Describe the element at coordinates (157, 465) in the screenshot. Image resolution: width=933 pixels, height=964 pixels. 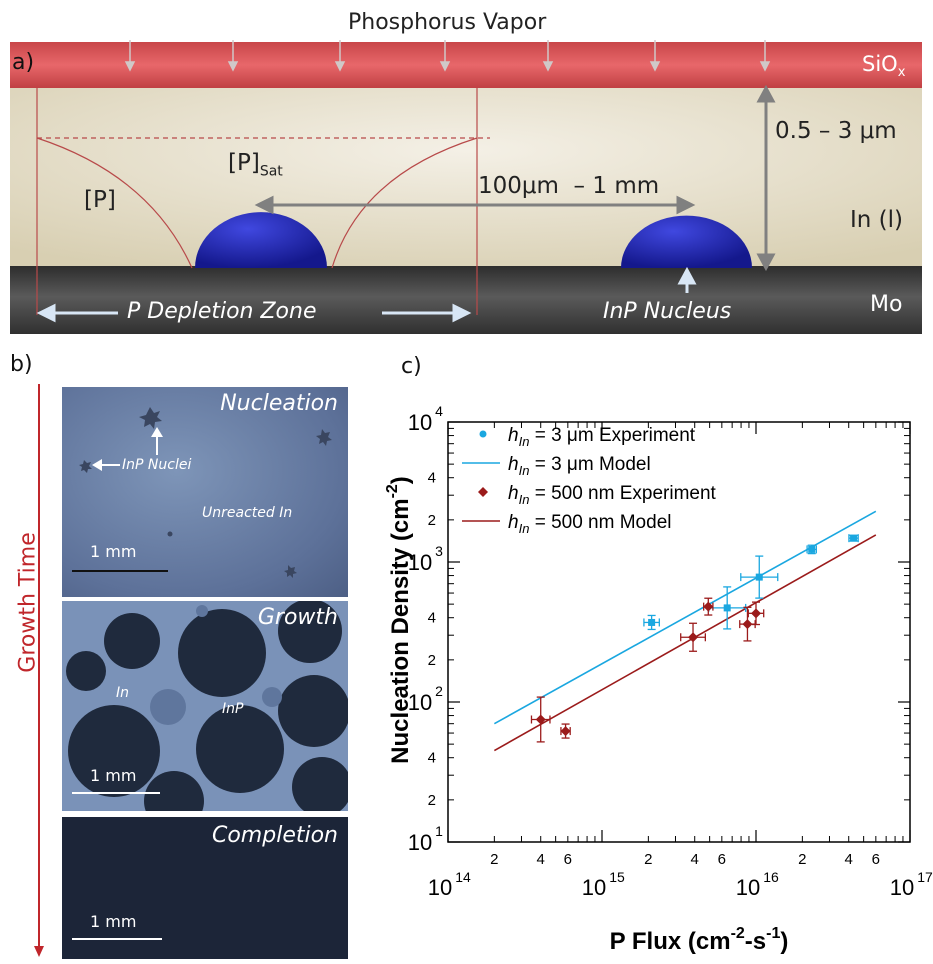
I see `inp-nuclei-note: InP Nuclei` at that location.